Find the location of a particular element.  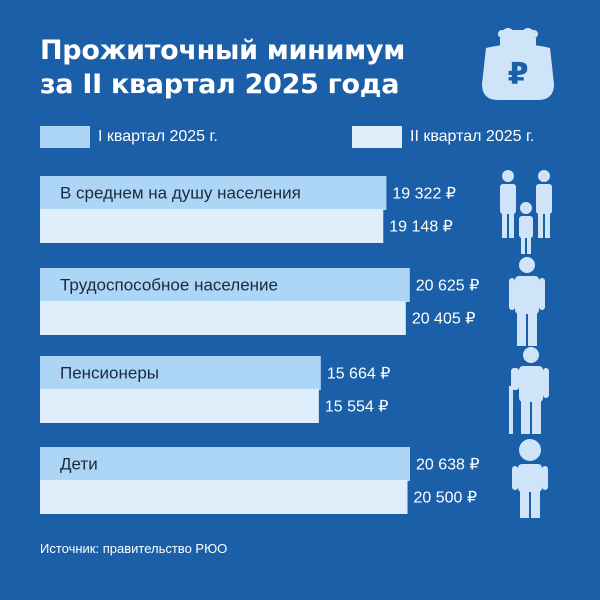

pensioner-icon is located at coordinates (529, 390).